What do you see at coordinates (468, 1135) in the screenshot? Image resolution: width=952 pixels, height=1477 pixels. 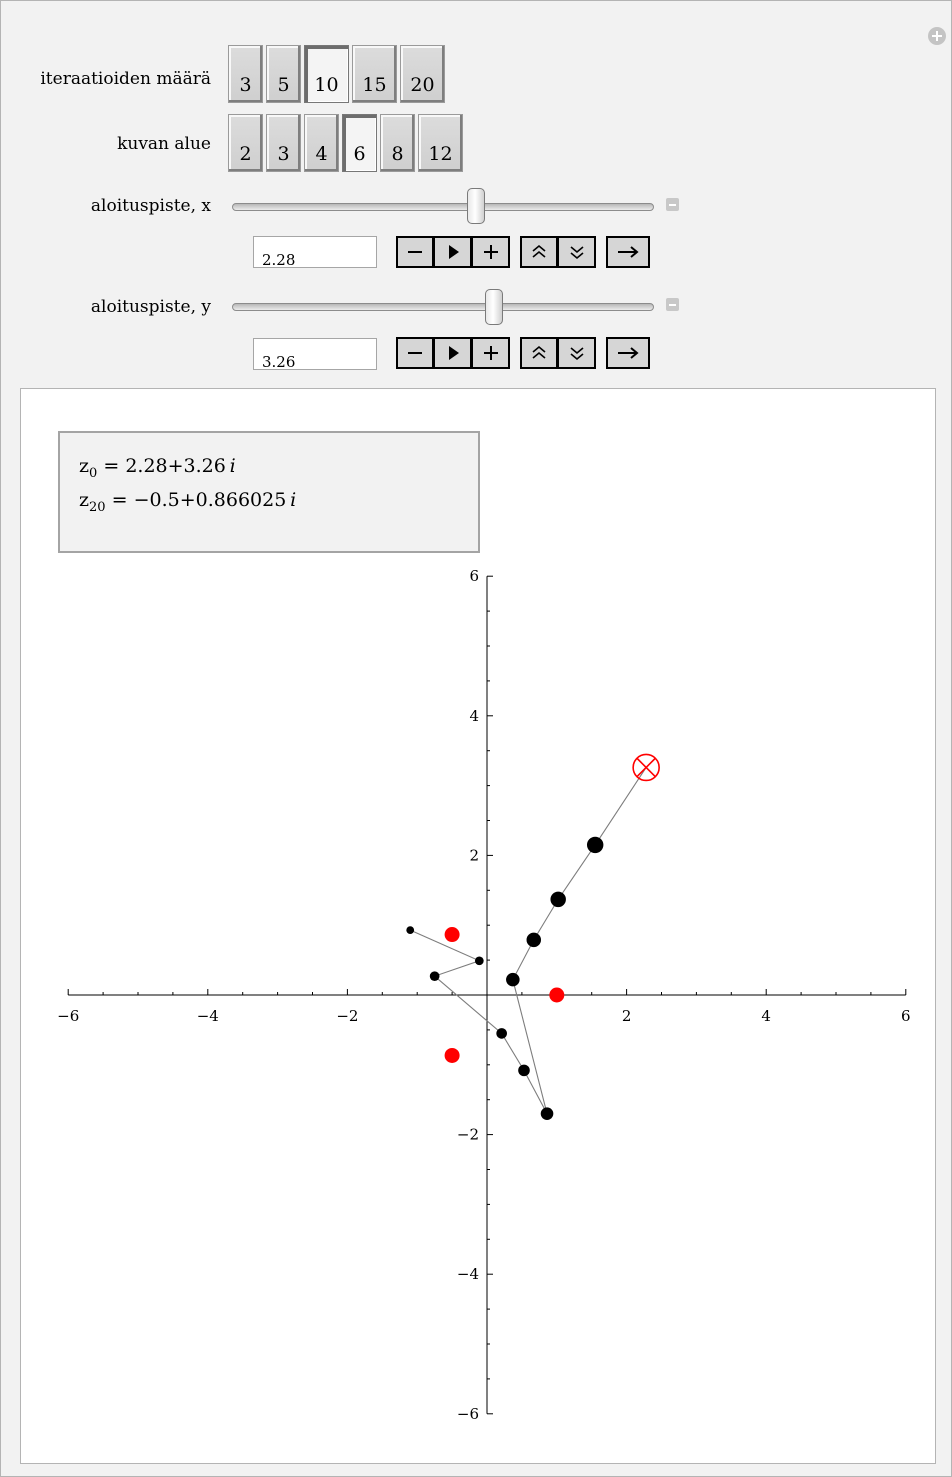 I see `y-tick-label: −2` at bounding box center [468, 1135].